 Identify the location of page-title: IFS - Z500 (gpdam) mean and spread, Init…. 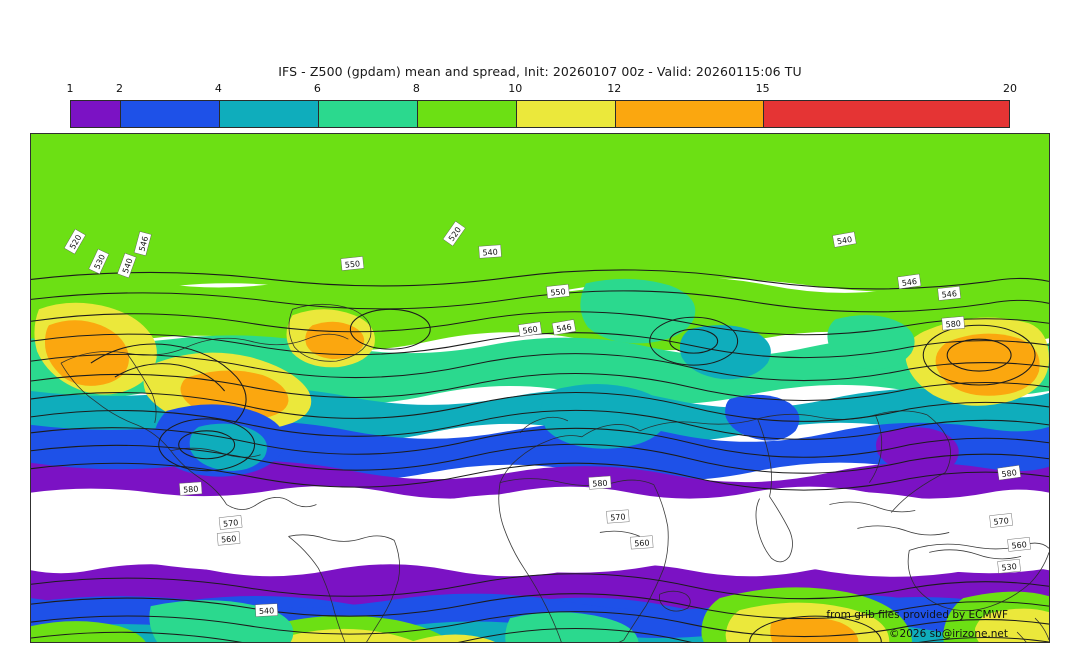
(540, 71).